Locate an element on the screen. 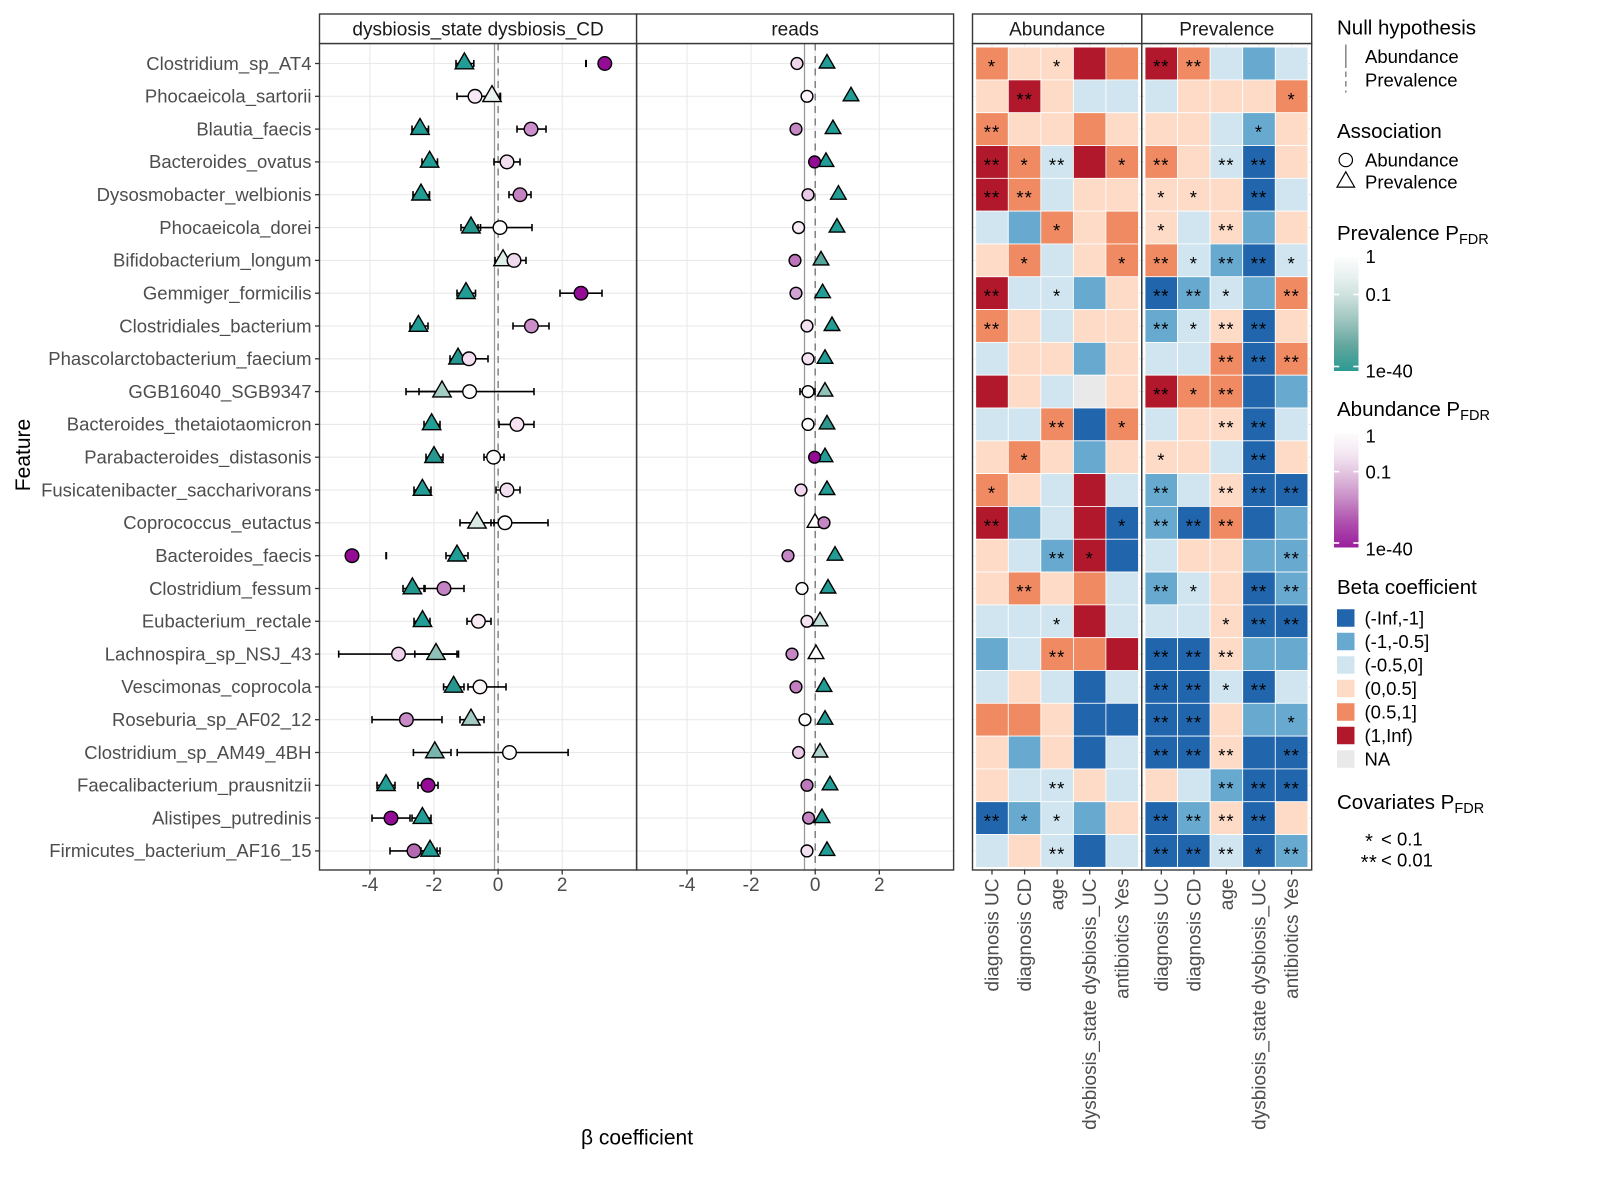  svg-text: Blautia_faecis is located at coordinates (253, 129).